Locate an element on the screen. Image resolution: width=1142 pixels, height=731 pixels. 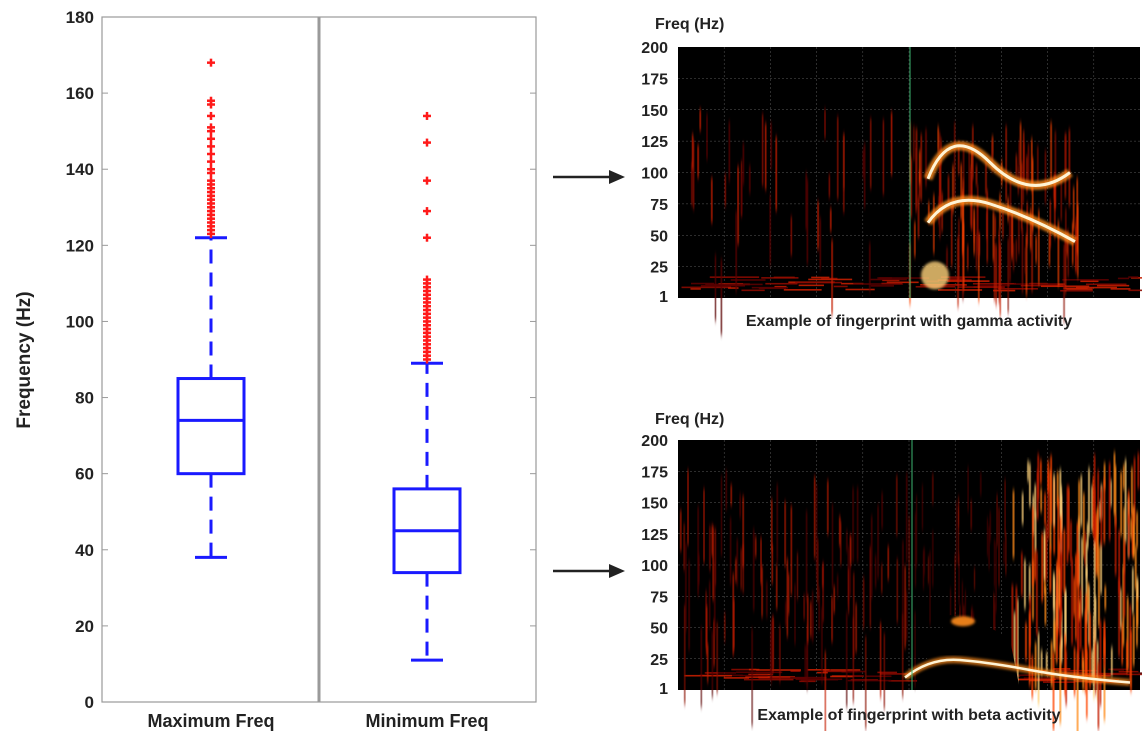
y-tick-label: 100 is located at coordinates (80, 321).